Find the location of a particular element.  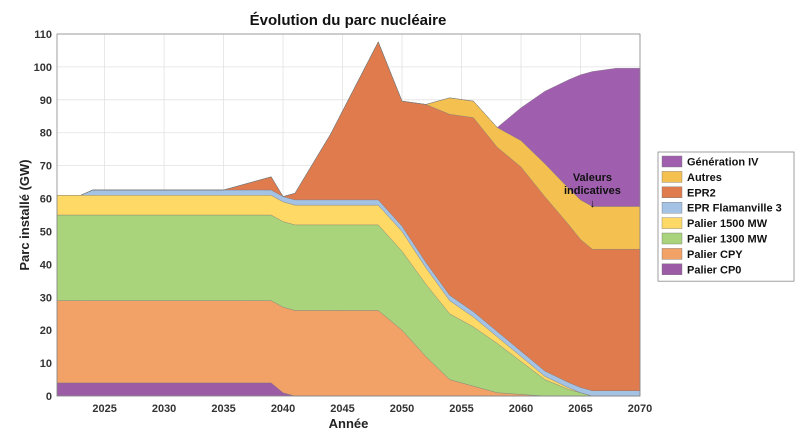

annotation-line-2: indicatives is located at coordinates (592, 191).